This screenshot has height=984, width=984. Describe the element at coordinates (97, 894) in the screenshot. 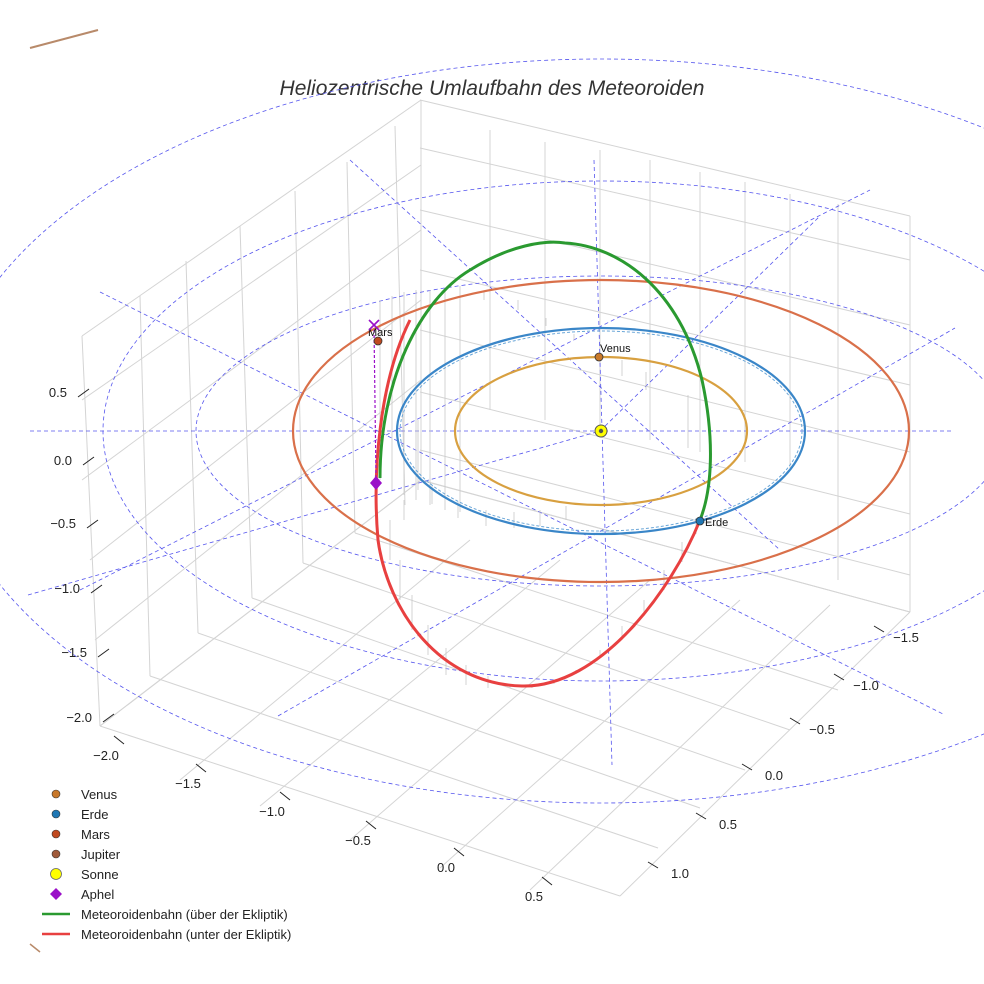

I see `legend-label: Aphel` at that location.